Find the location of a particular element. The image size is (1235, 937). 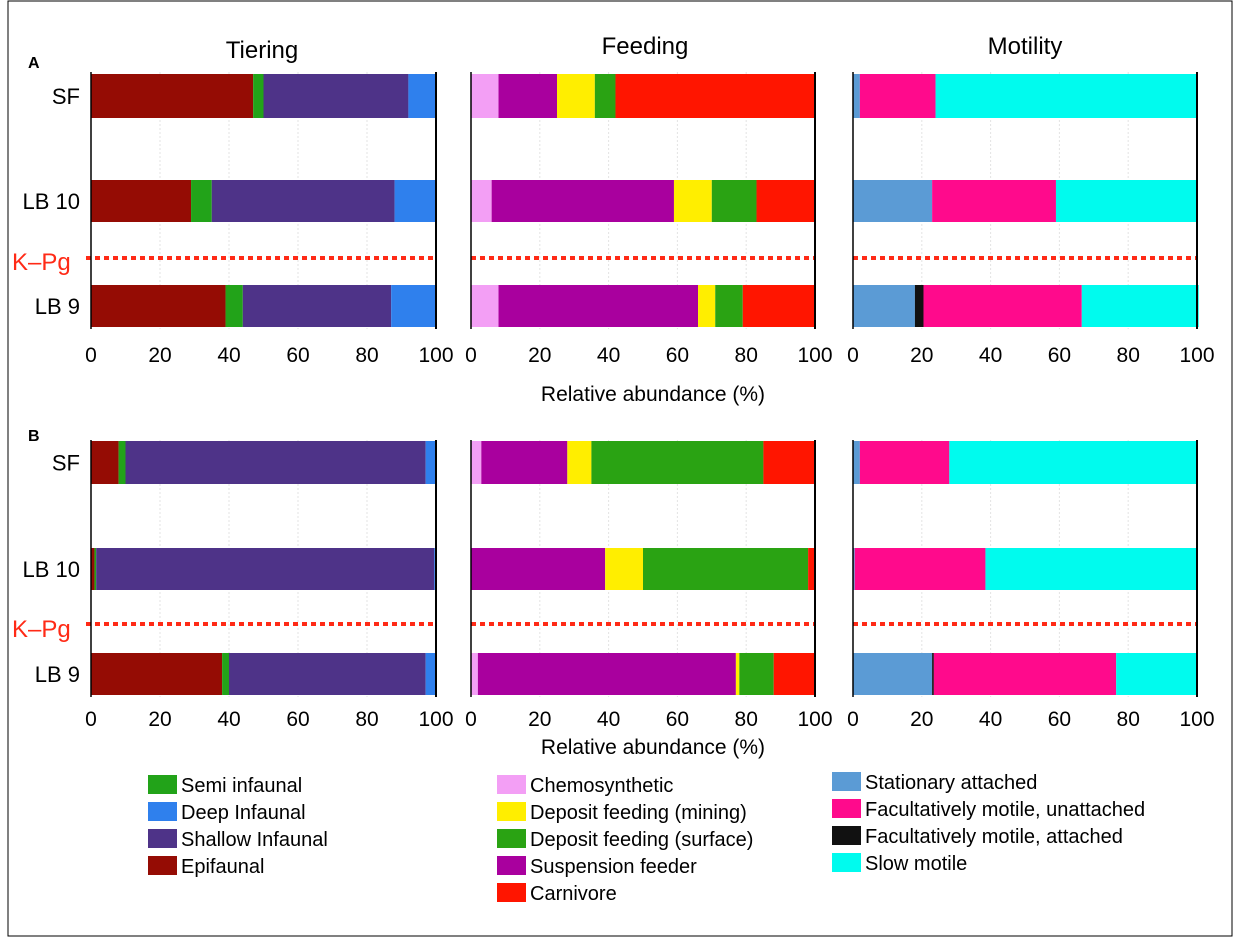

plot-b-tiering: 0 20 40 60 80 100 is located at coordinates (269, 585).